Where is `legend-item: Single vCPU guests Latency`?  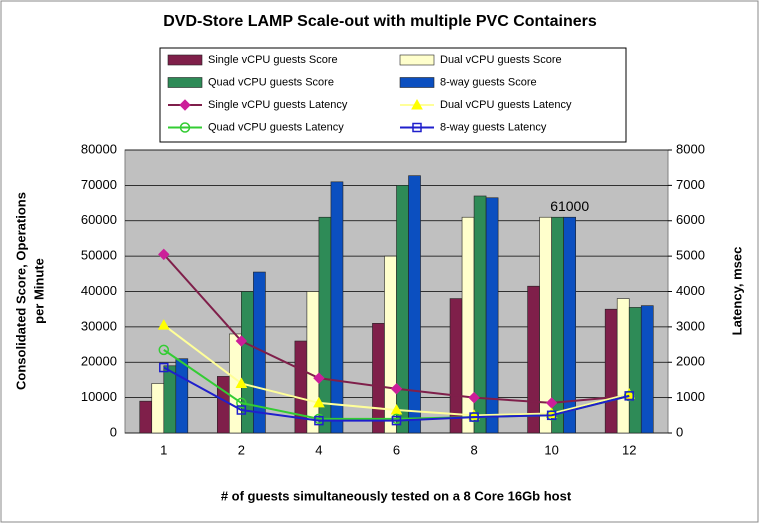
legend-item: Single vCPU guests Latency is located at coordinates (258, 105).